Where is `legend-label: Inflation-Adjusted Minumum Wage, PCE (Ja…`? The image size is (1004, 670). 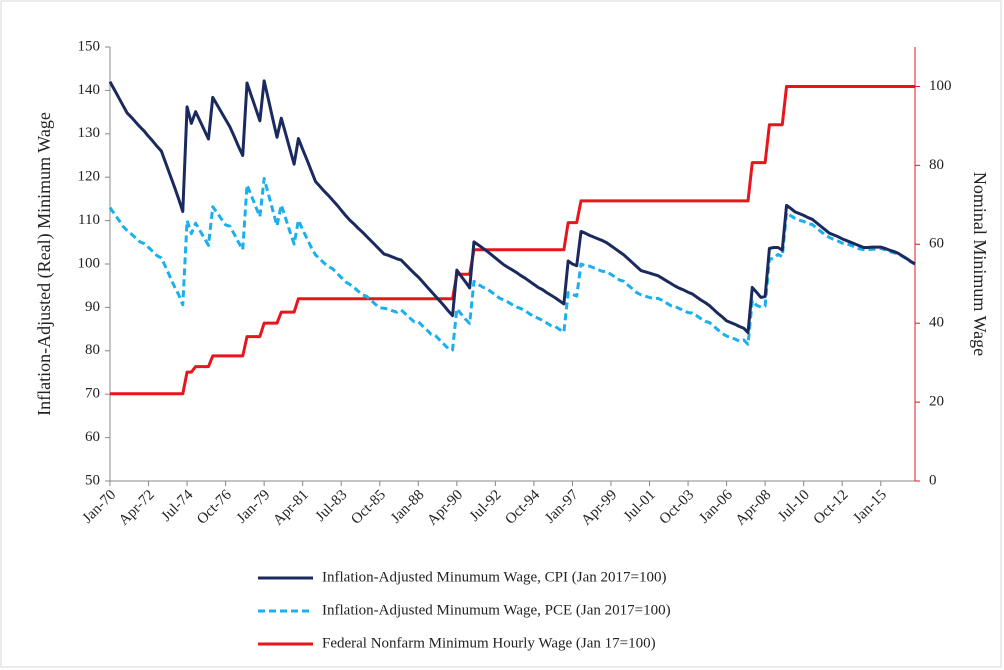 legend-label: Inflation-Adjusted Minumum Wage, PCE (Ja… is located at coordinates (496, 610).